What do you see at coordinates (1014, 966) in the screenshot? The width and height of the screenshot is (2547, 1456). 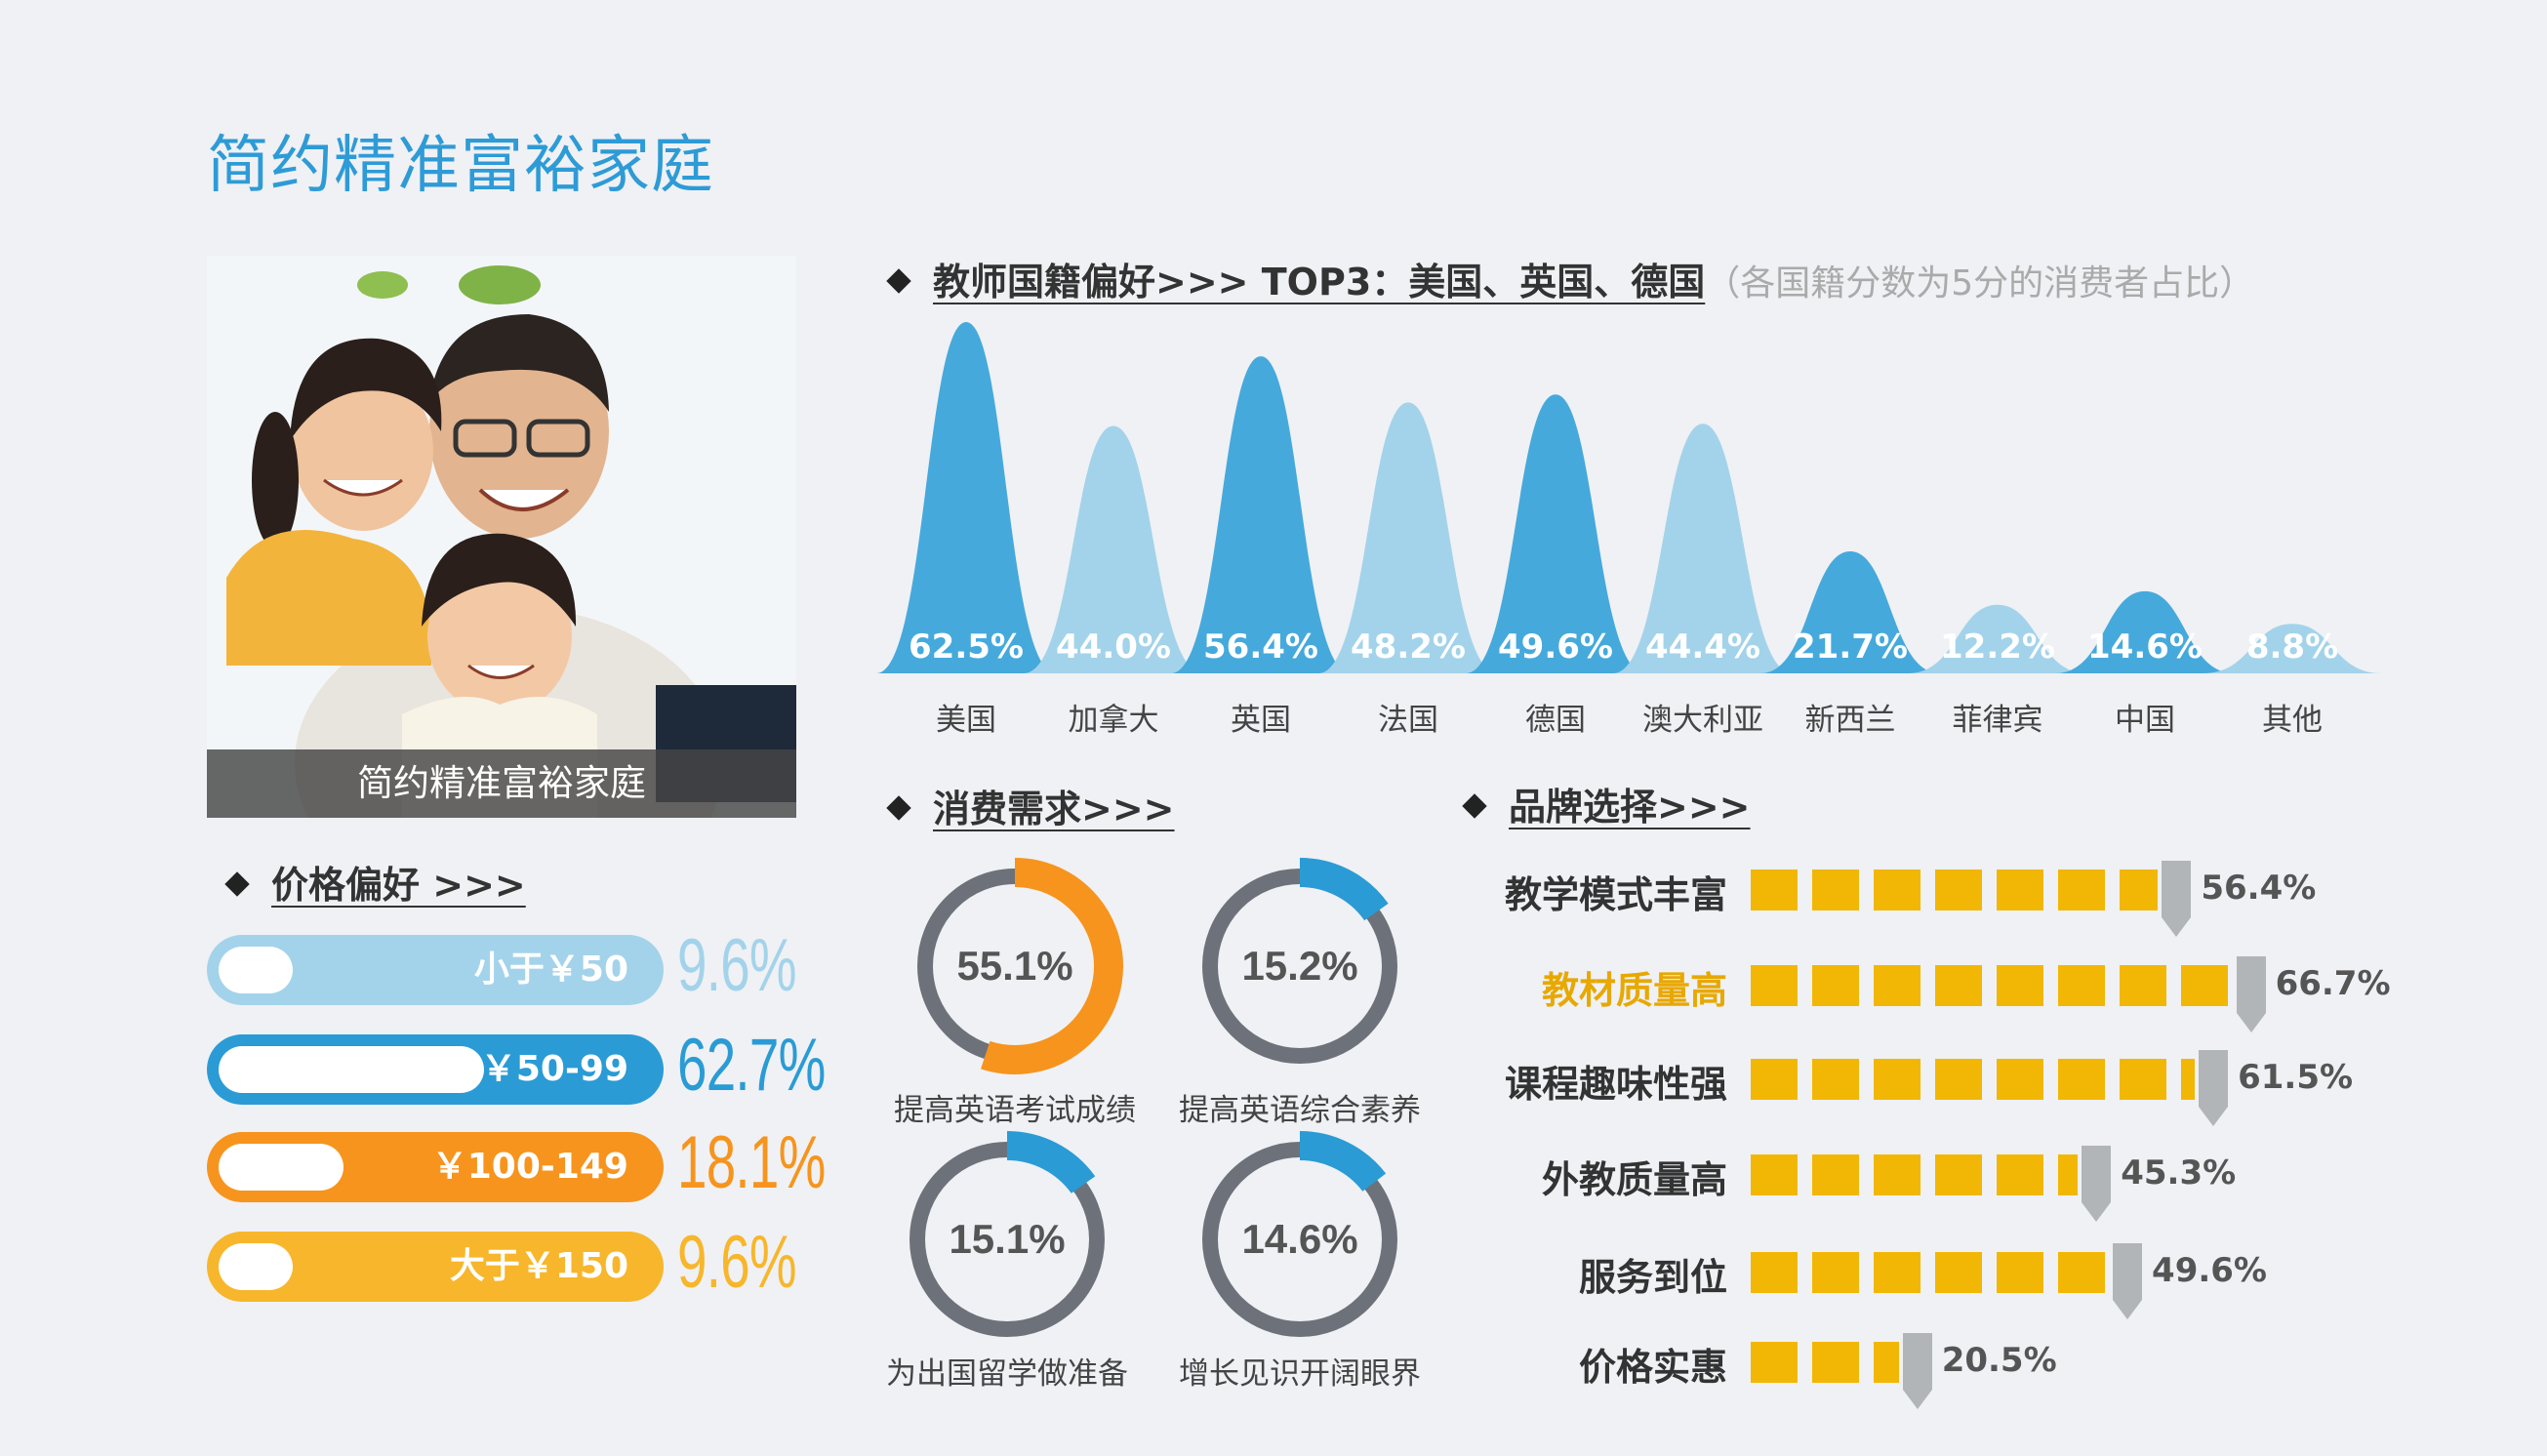 I see `donut-value-label: 55.1%` at bounding box center [1014, 966].